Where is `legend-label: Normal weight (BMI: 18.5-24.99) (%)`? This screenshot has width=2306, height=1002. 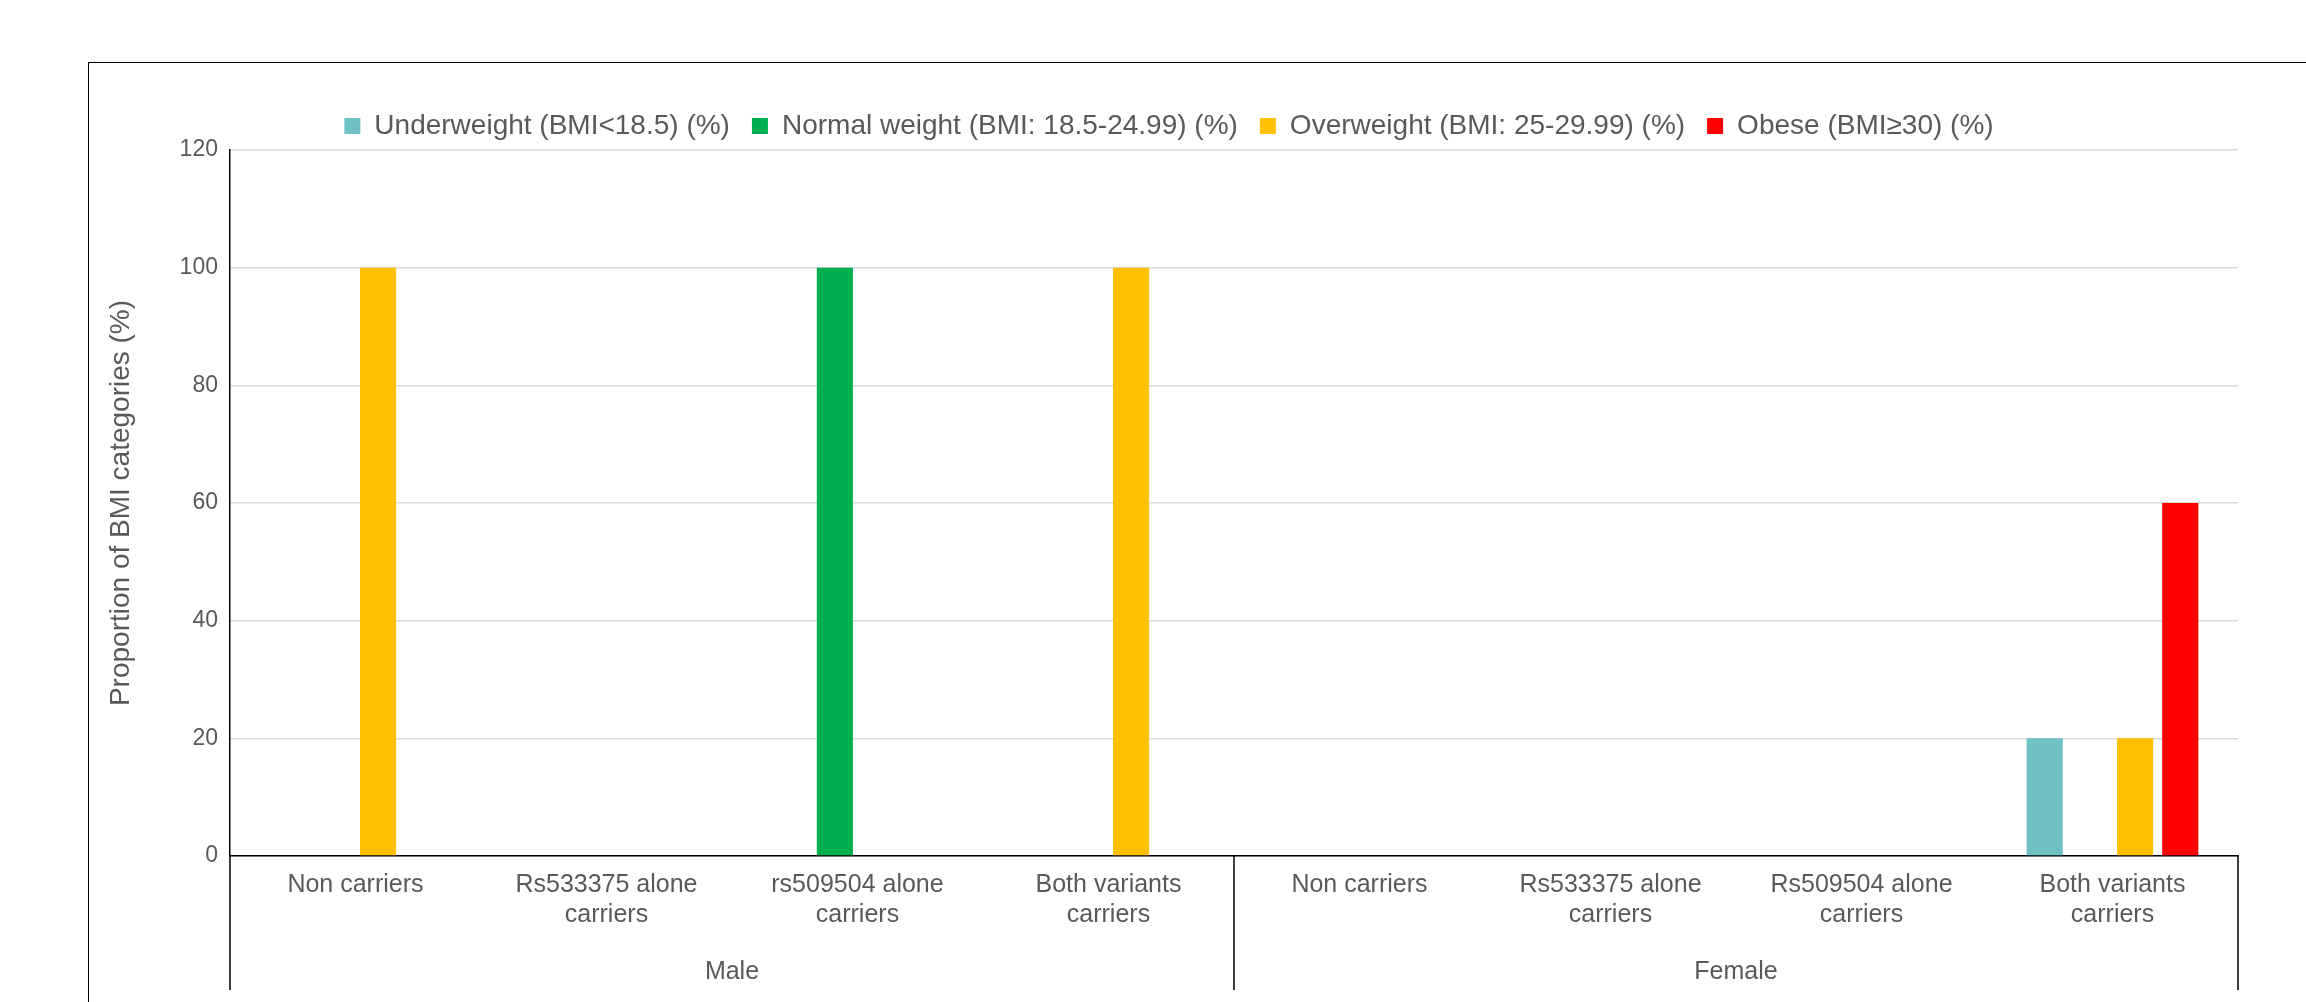 legend-label: Normal weight (BMI: 18.5-24.99) (%) is located at coordinates (1009, 124).